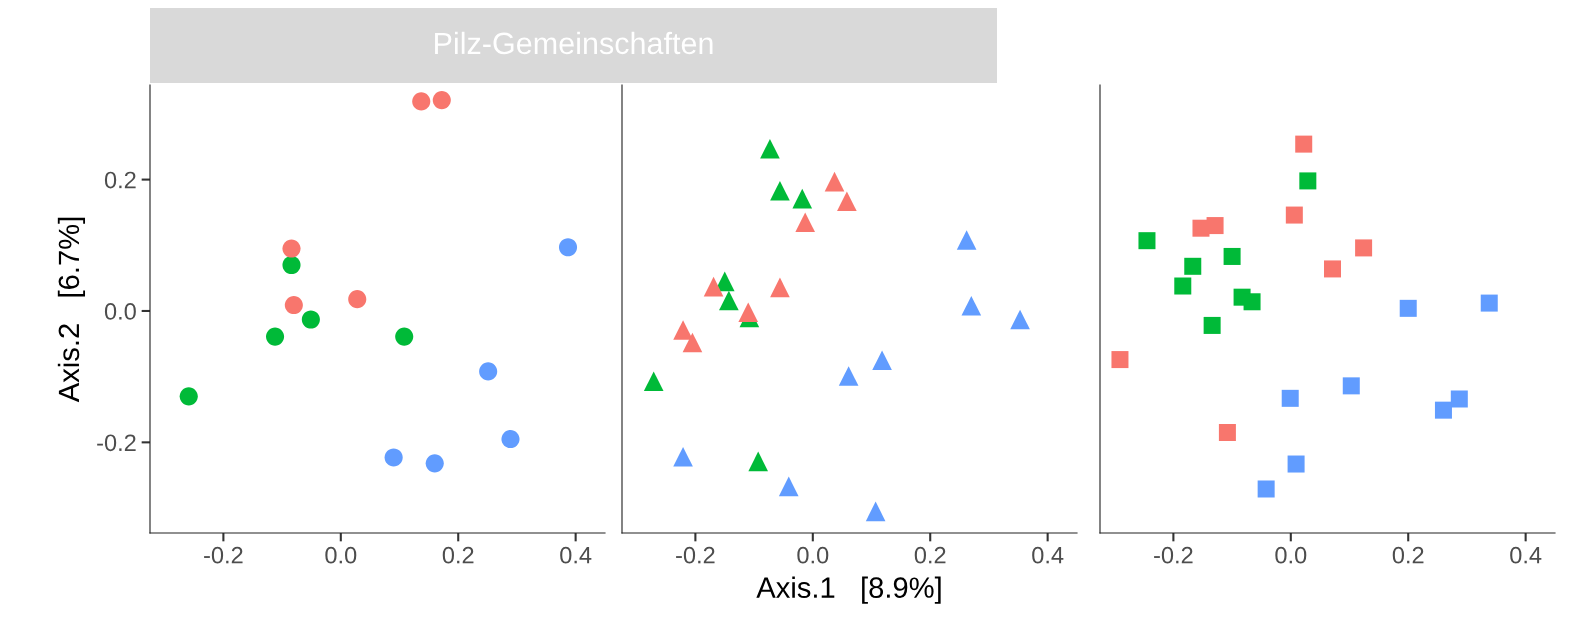  Describe the element at coordinates (120, 311) in the screenshot. I see `y-tick-label: 0.0` at that location.